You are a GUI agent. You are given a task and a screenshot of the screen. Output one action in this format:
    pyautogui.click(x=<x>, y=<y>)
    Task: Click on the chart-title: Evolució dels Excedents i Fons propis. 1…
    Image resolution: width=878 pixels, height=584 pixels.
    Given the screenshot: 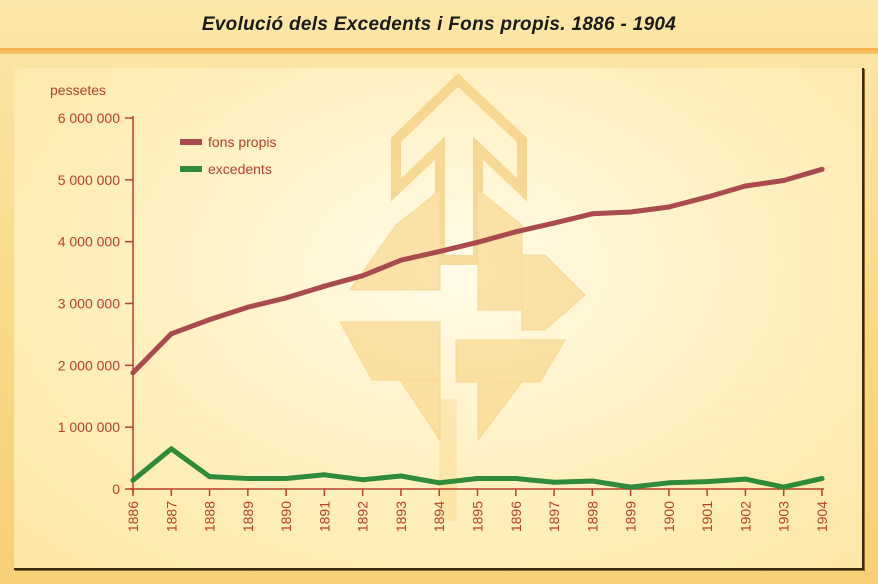 What is the action you would take?
    pyautogui.click(x=439, y=24)
    